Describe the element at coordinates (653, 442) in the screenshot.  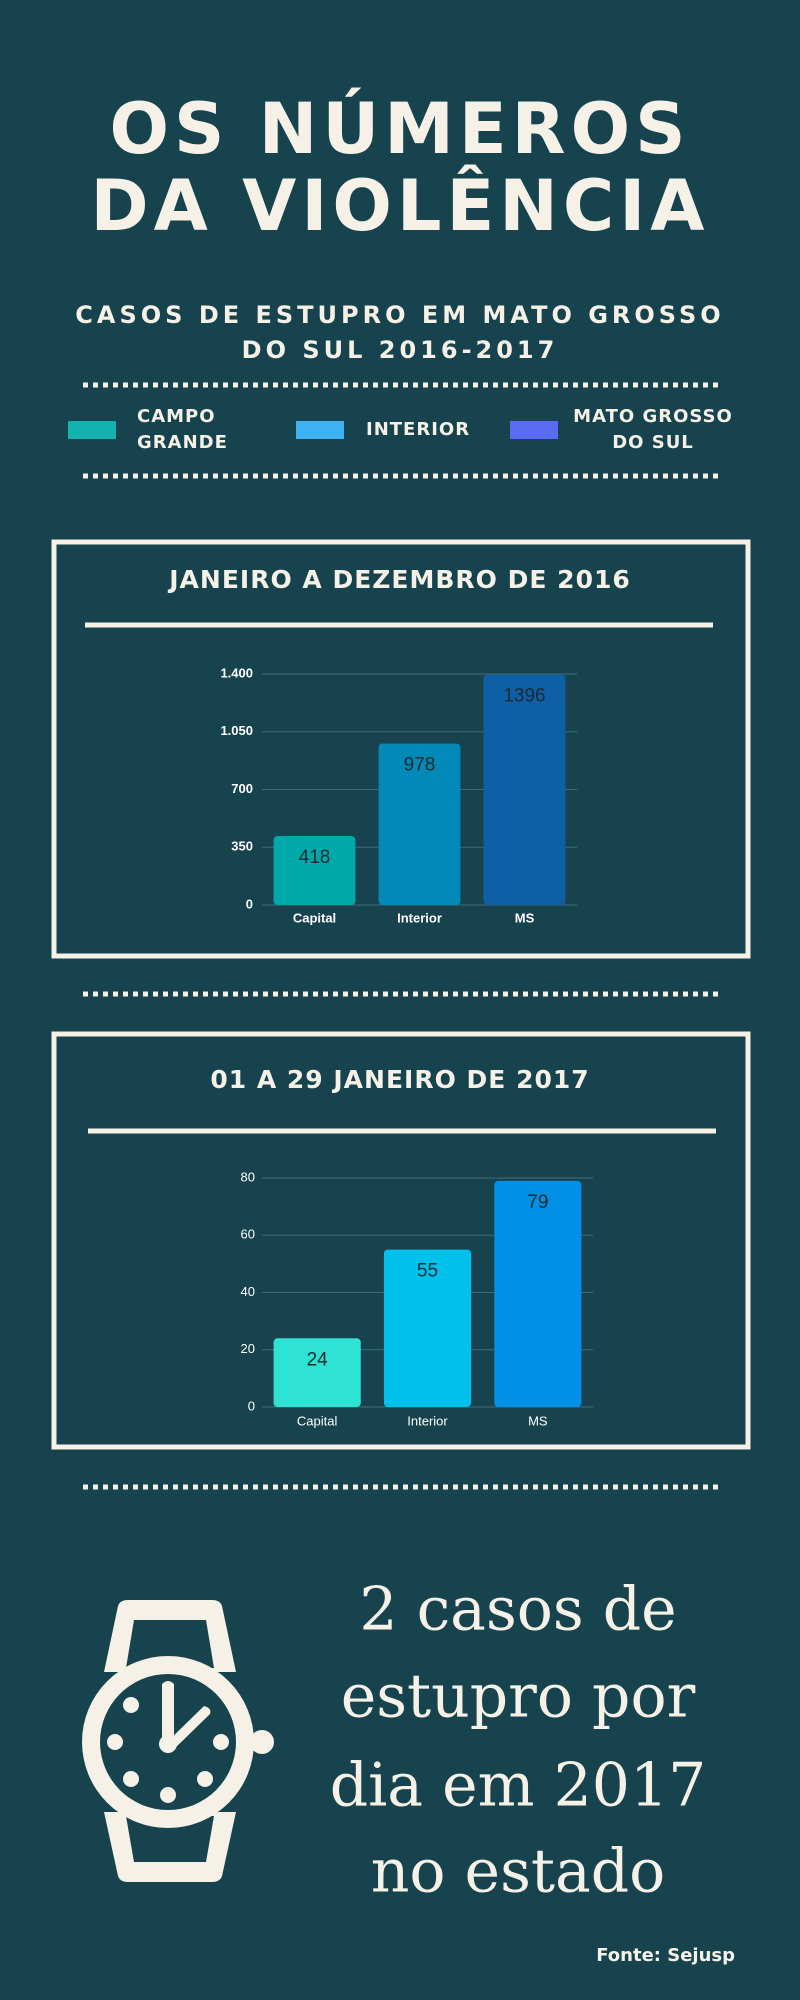
I see `legend-label: DO SUL` at that location.